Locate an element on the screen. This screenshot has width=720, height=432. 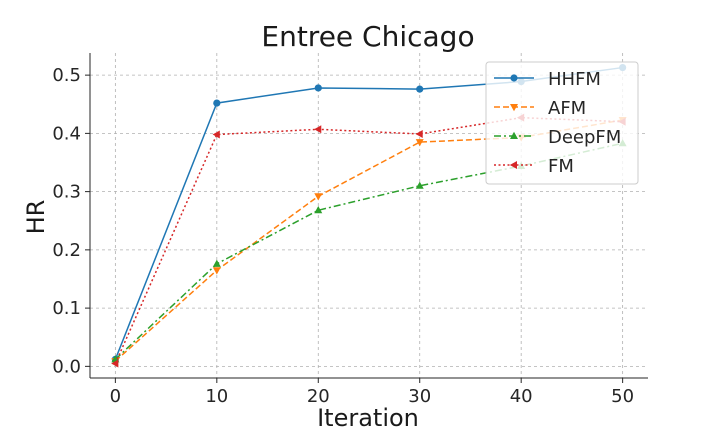
x-tick-label: 20 is located at coordinates (318, 396).